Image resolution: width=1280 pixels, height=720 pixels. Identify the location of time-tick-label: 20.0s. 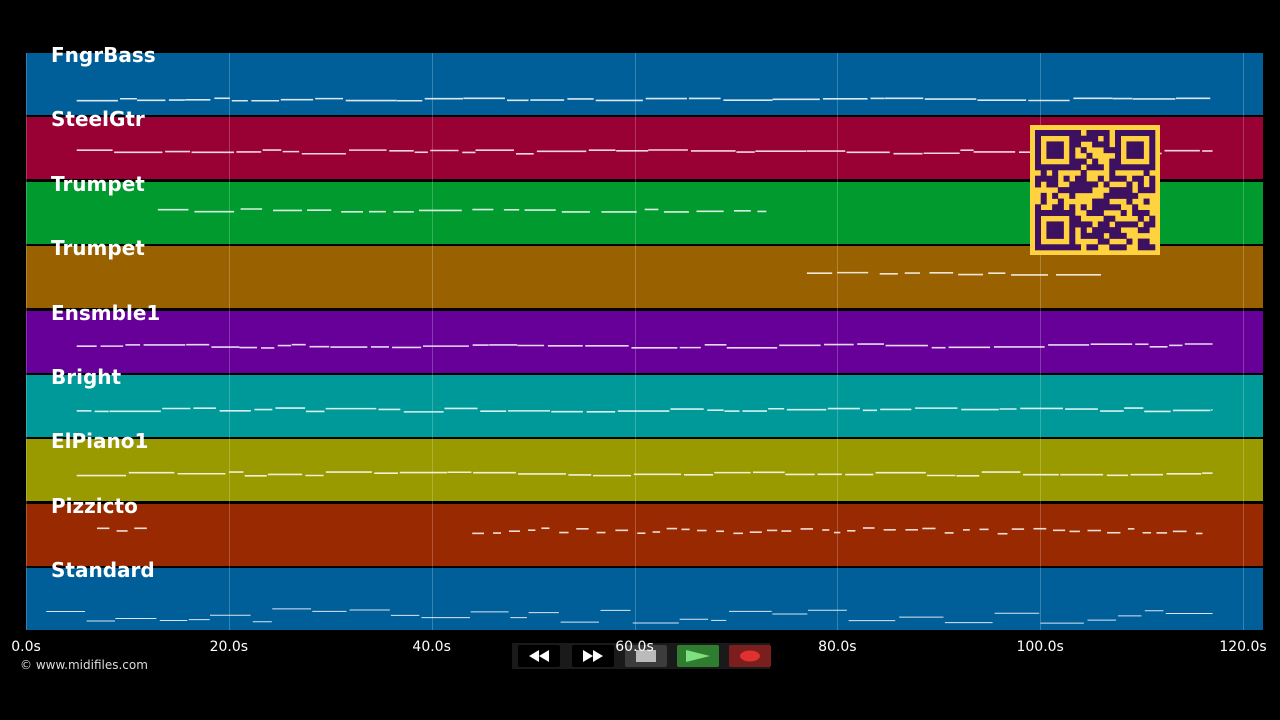
(229, 647).